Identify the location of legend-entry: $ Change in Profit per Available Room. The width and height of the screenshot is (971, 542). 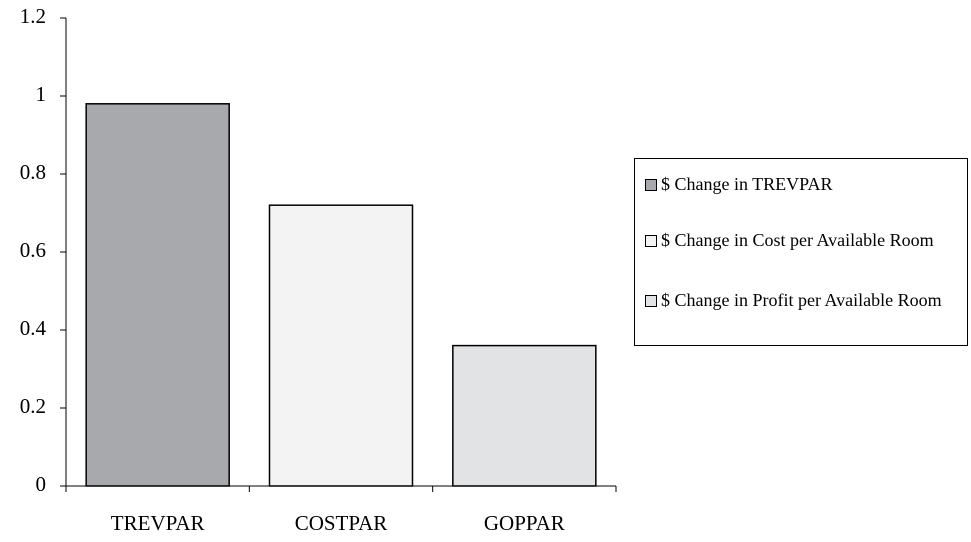
(805, 300).